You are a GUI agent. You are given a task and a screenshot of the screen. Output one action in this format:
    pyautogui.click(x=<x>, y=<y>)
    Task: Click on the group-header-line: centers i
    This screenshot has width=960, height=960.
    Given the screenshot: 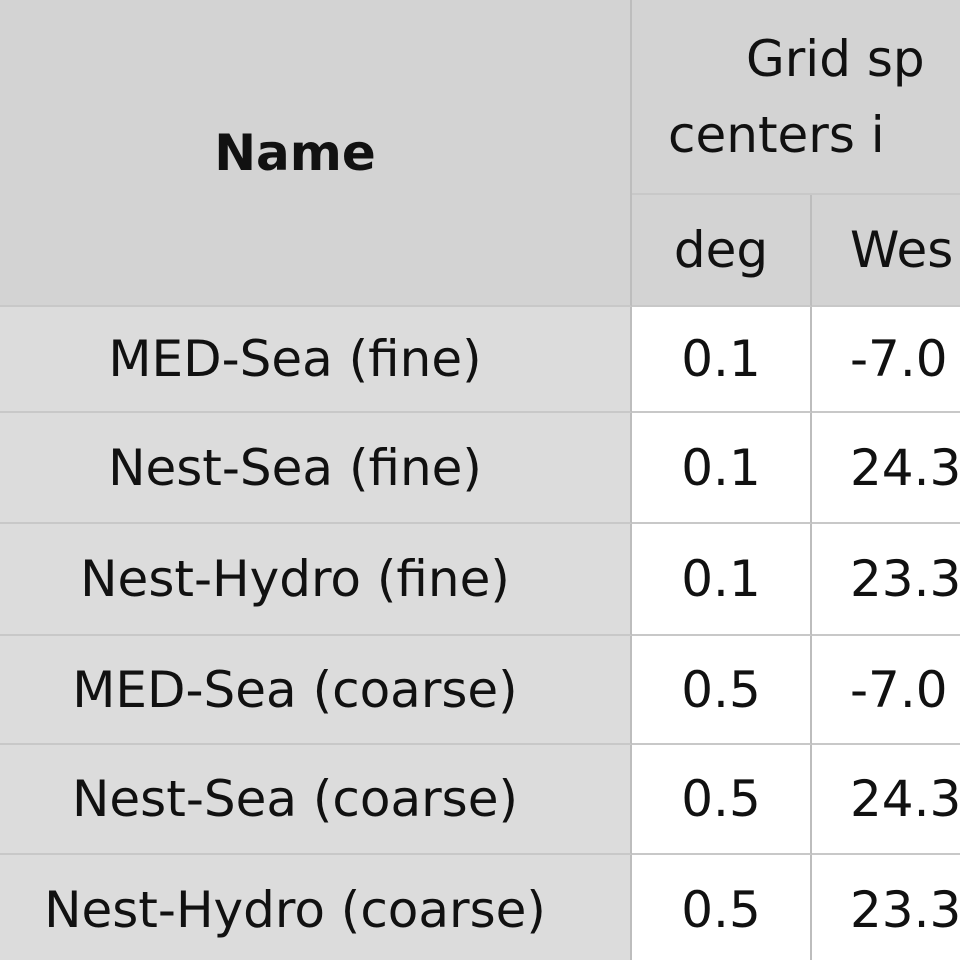 What is the action you would take?
    pyautogui.click(x=776, y=134)
    